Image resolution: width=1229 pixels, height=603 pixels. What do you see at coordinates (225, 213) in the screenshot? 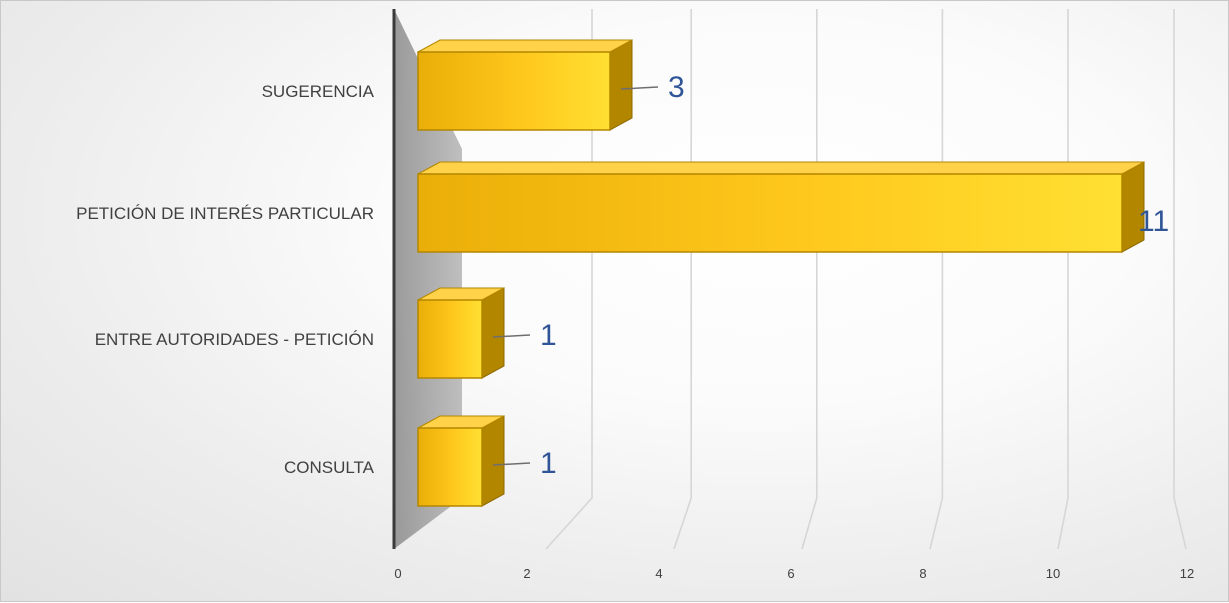
I see `category-label: PETICIÓN DE INTERÉS PARTICULAR` at bounding box center [225, 213].